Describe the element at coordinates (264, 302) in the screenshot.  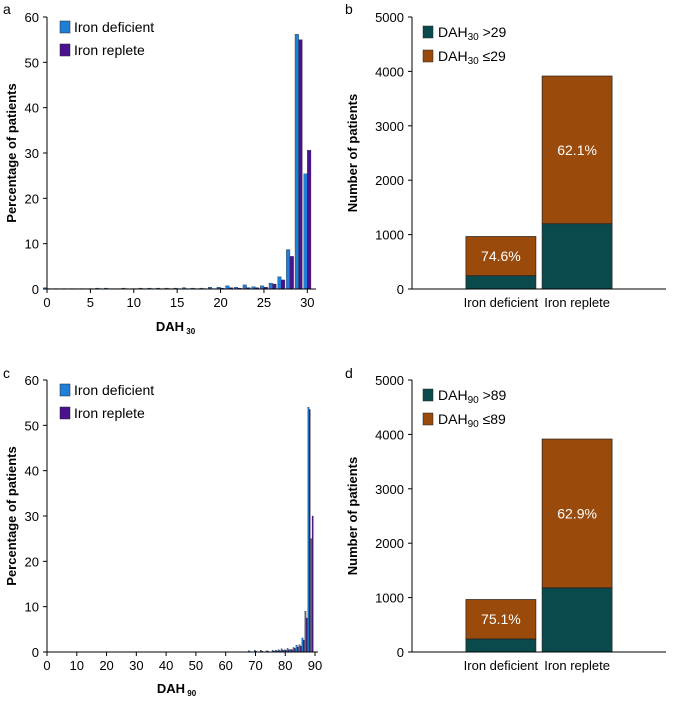
I see `x-tick-label: 25` at that location.